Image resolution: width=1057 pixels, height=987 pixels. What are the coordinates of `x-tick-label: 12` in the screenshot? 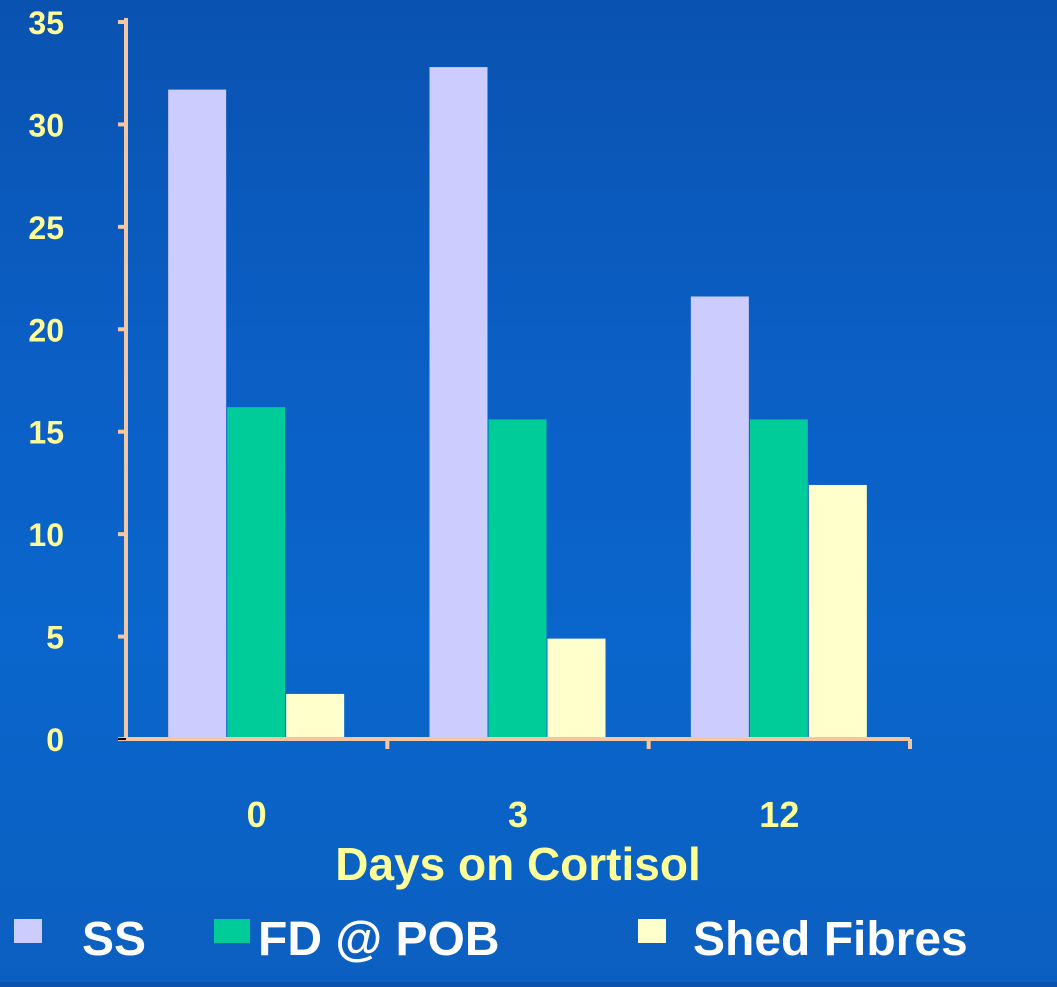 It's located at (779, 814).